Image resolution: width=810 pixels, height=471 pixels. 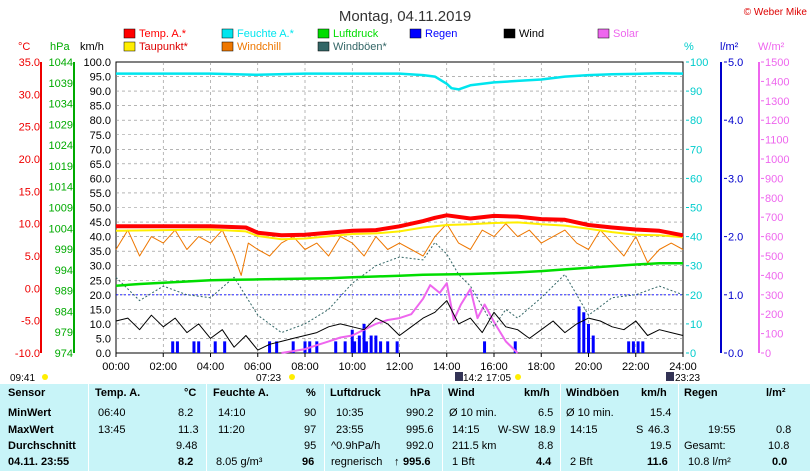 What do you see at coordinates (100, 150) in the screenshot?
I see `wind-tick-label: 70.0` at bounding box center [100, 150].